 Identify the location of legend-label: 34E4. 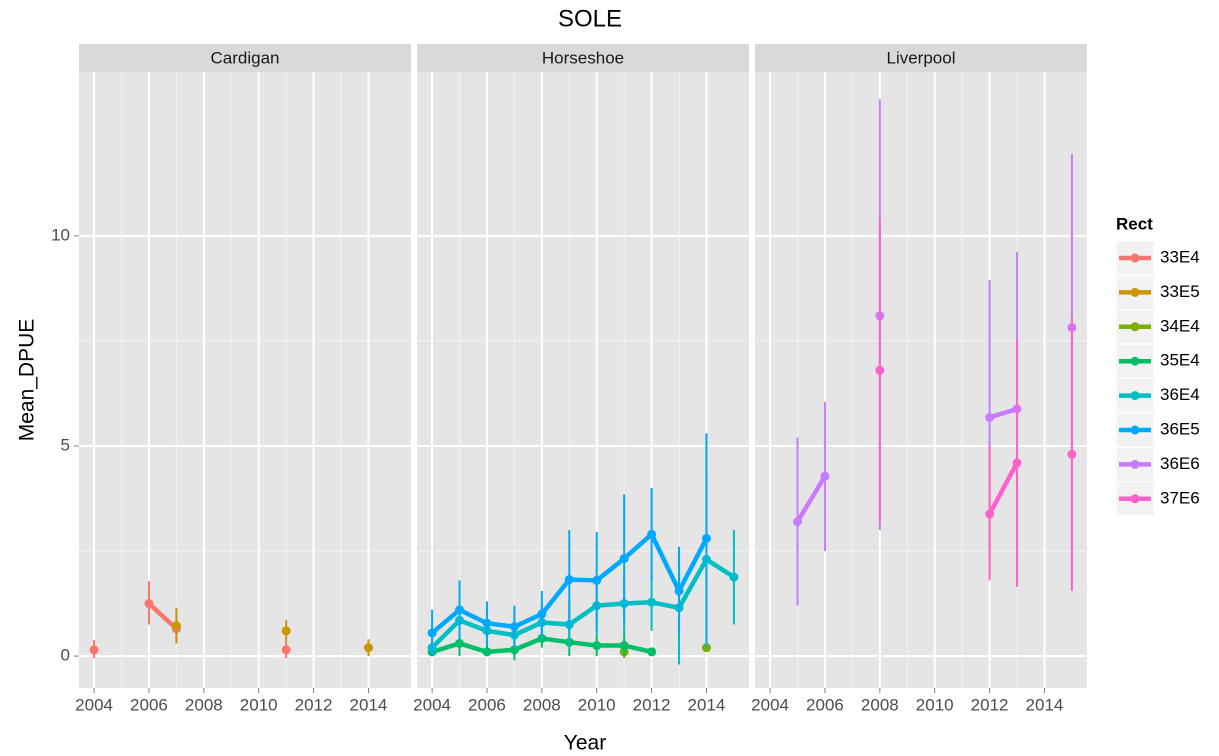
(1180, 325).